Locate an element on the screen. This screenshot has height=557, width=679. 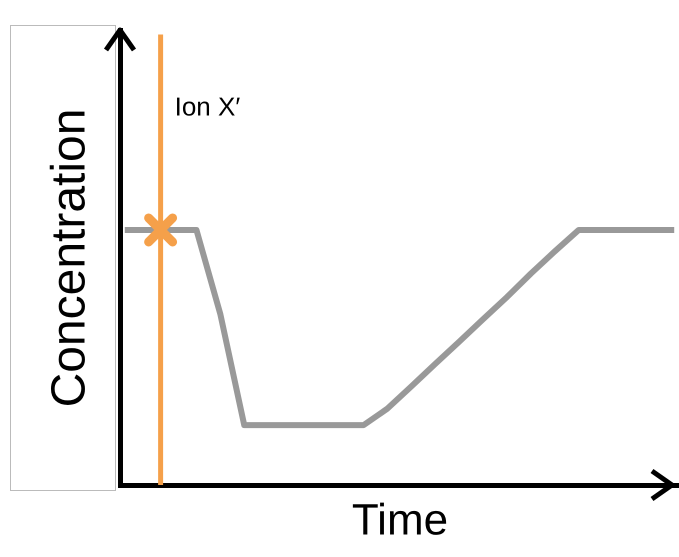
text: Ion X′ is located at coordinates (207, 106).